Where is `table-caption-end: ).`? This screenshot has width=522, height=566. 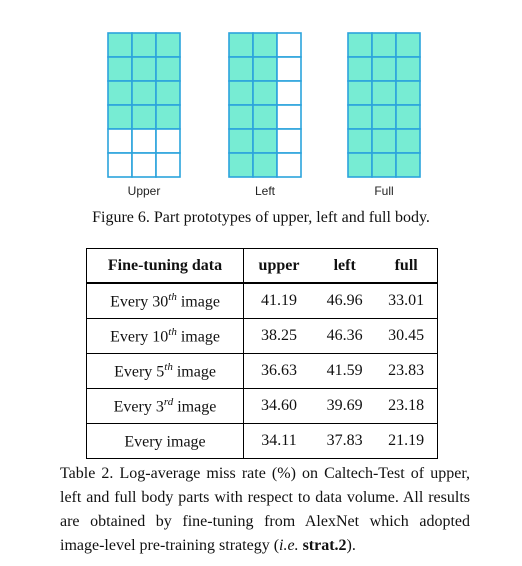 table-caption-end: ). is located at coordinates (351, 545).